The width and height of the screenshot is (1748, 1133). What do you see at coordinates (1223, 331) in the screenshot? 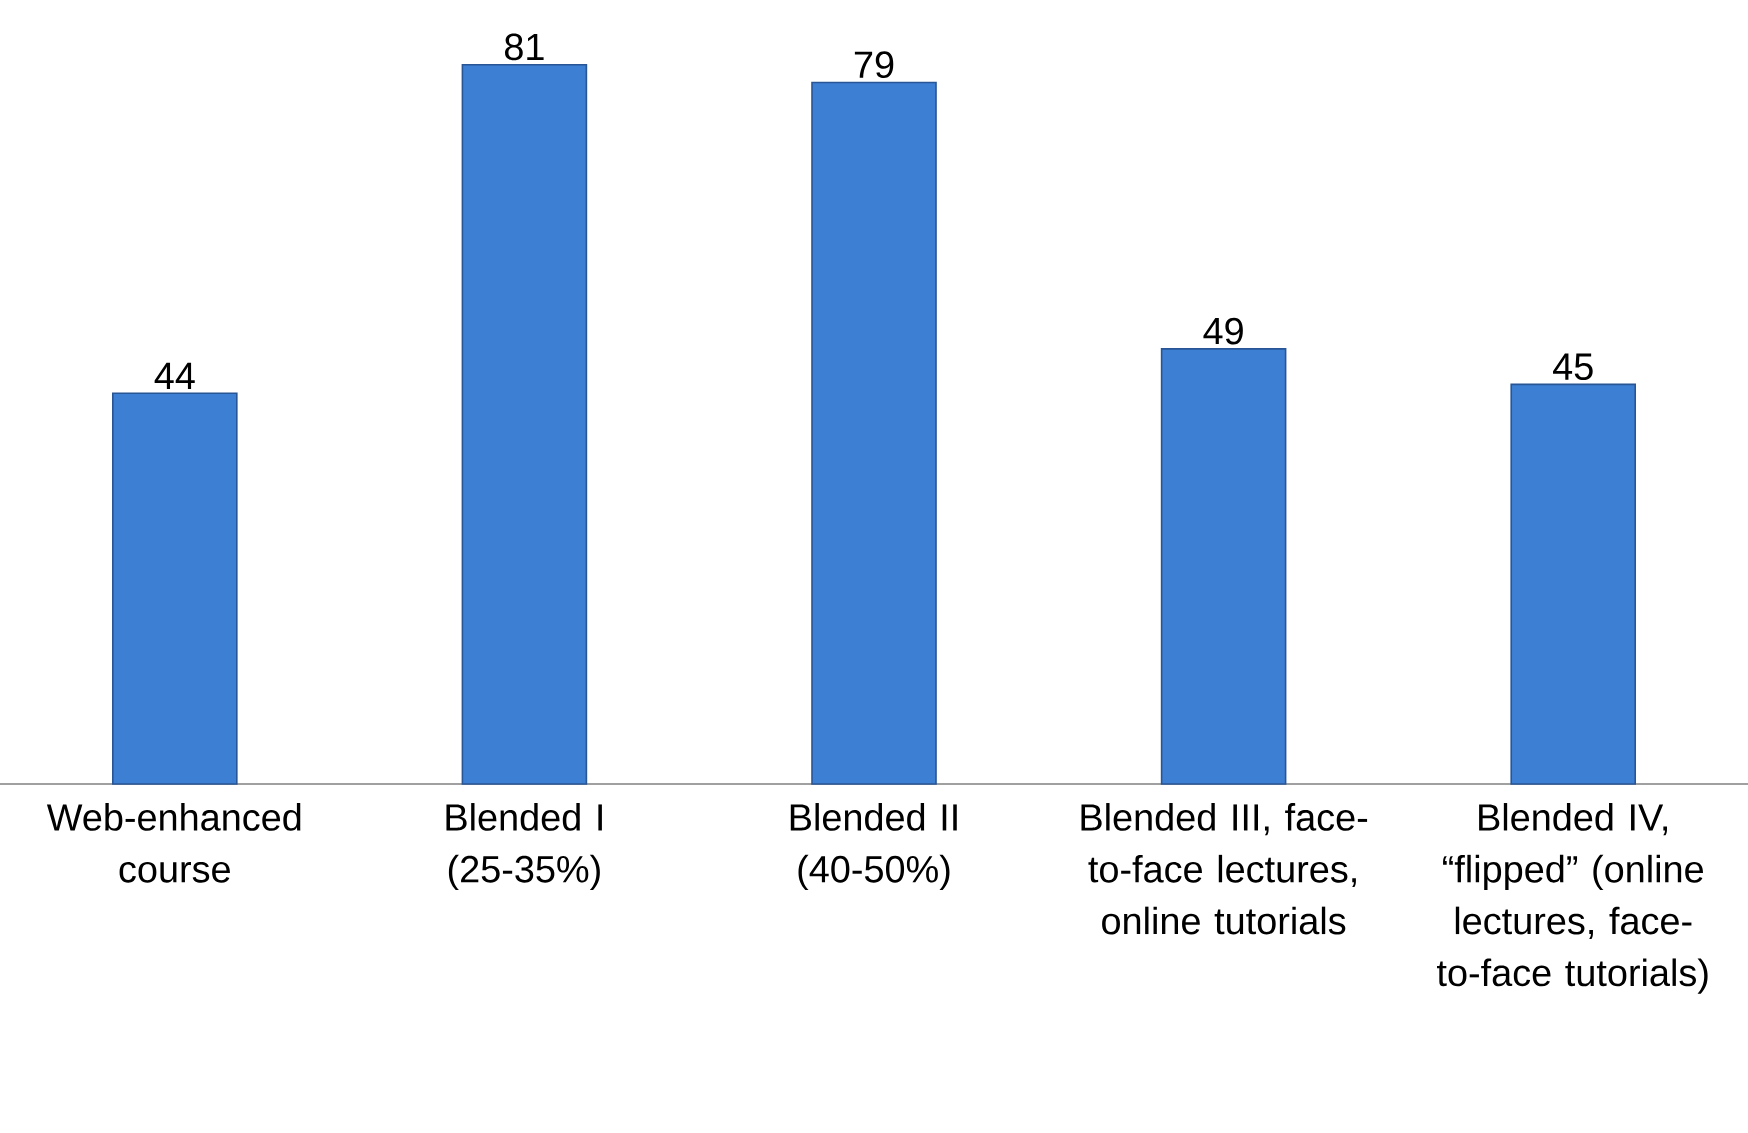
I see `data-label: 49` at bounding box center [1223, 331].